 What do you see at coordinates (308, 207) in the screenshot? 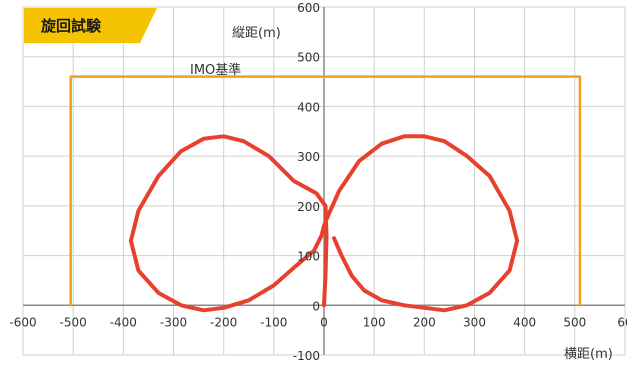
I see `y-tick-label: 200` at bounding box center [308, 207].